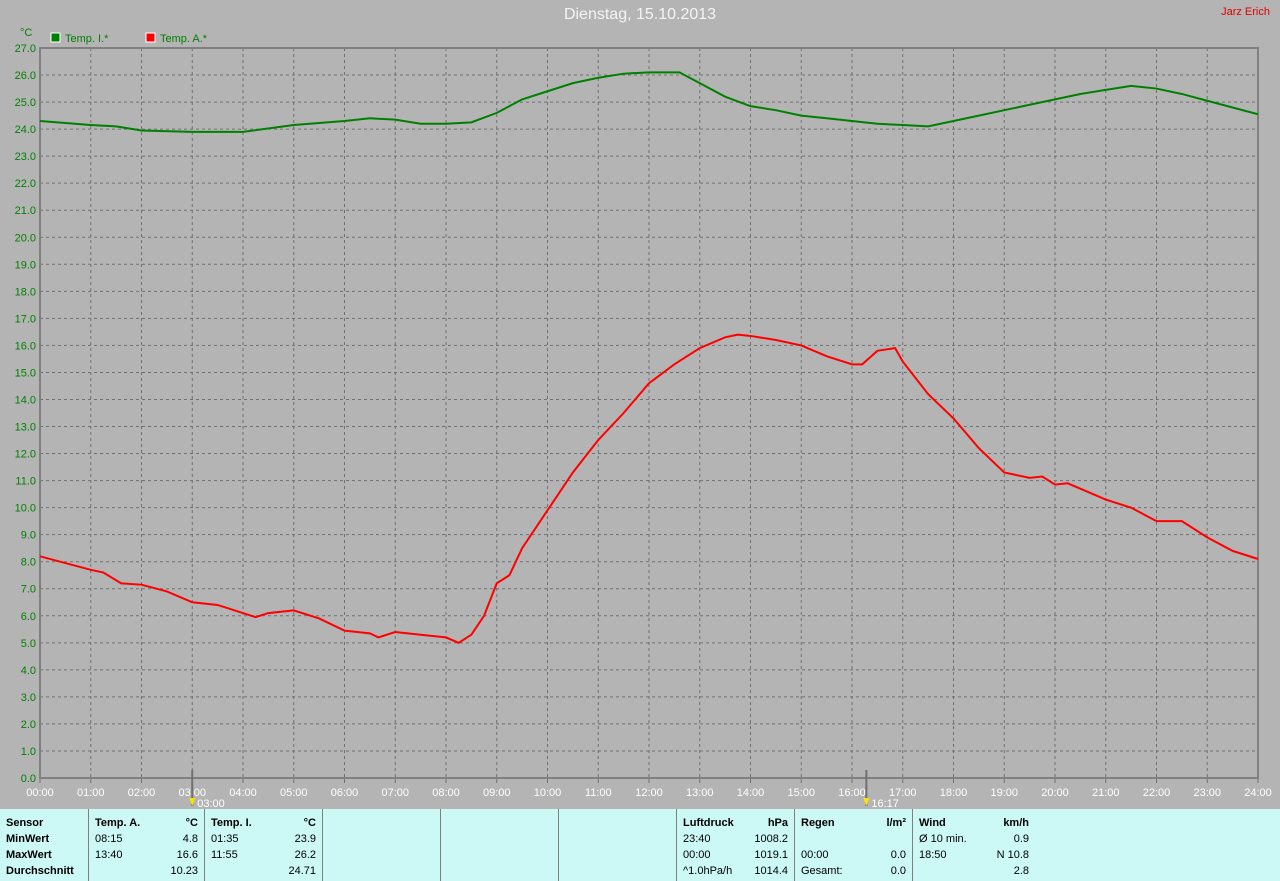 Image resolution: width=1280 pixels, height=881 pixels. What do you see at coordinates (25, 509) in the screenshot?
I see `y-tick-label: 10.0` at bounding box center [25, 509].